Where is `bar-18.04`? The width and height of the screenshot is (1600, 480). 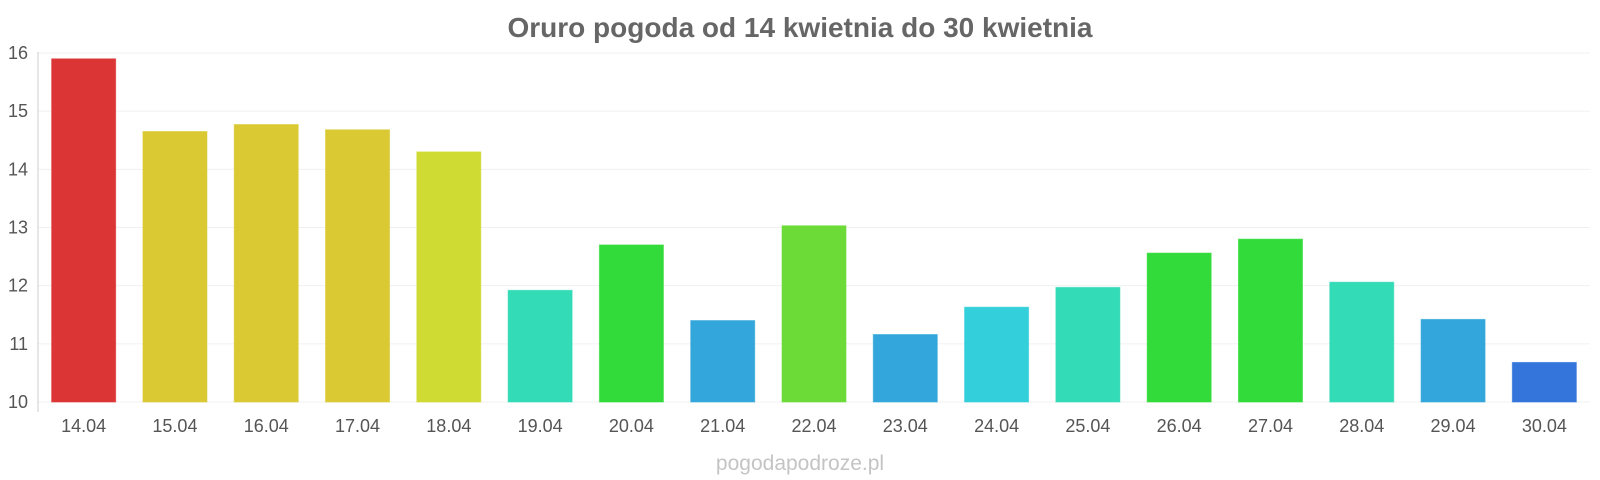 bar-18.04 is located at coordinates (449, 277).